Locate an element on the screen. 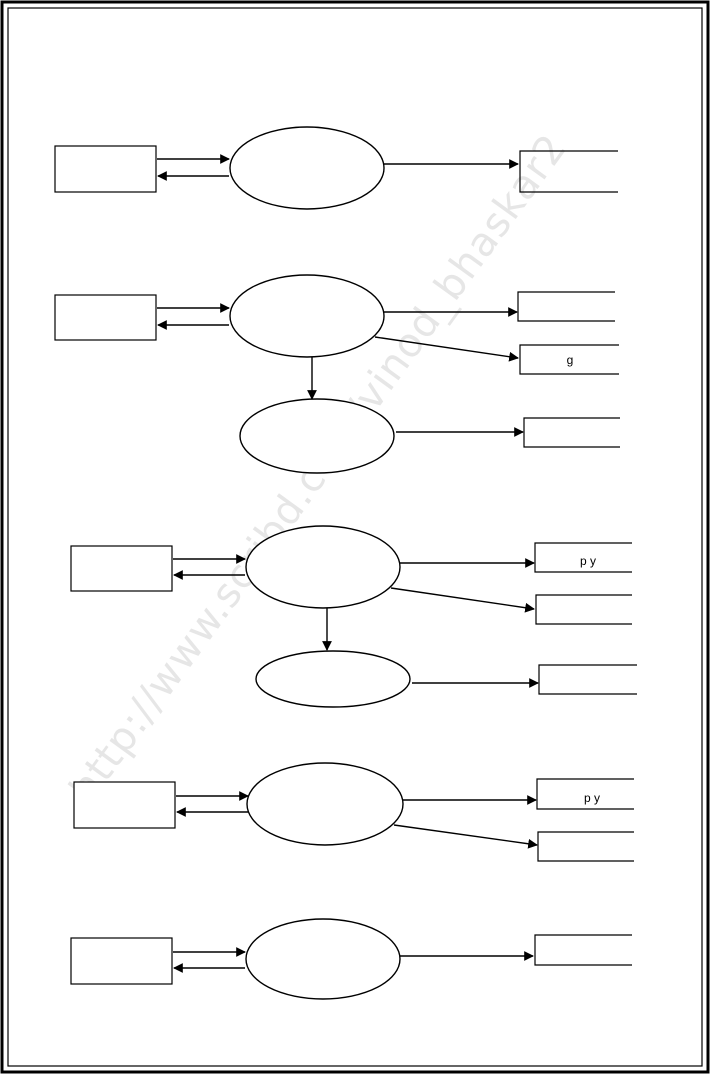 The height and width of the screenshot is (1074, 710). dfd-3: p y is located at coordinates (353, 616).